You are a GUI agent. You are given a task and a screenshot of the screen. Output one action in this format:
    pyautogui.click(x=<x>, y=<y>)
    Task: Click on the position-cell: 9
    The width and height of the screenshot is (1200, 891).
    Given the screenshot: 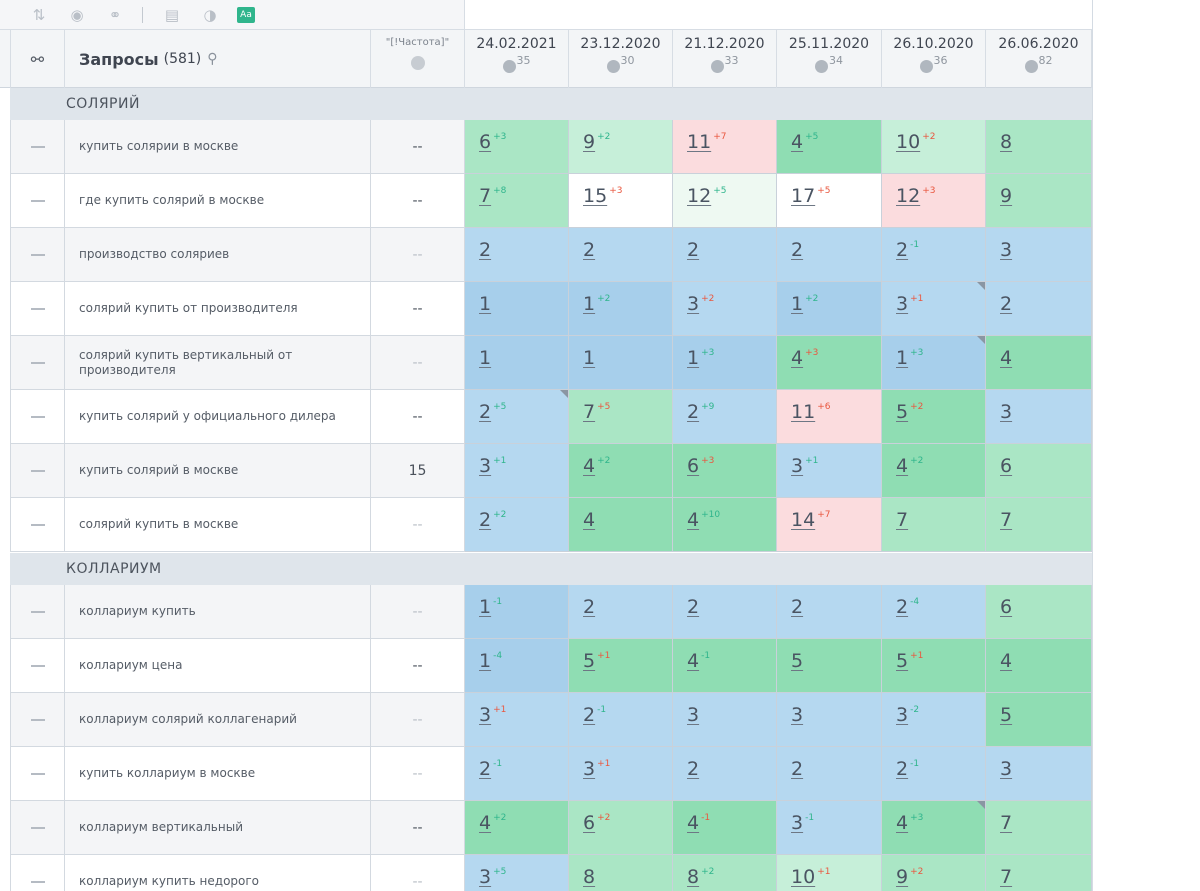 What is the action you would take?
    pyautogui.click(x=1039, y=201)
    